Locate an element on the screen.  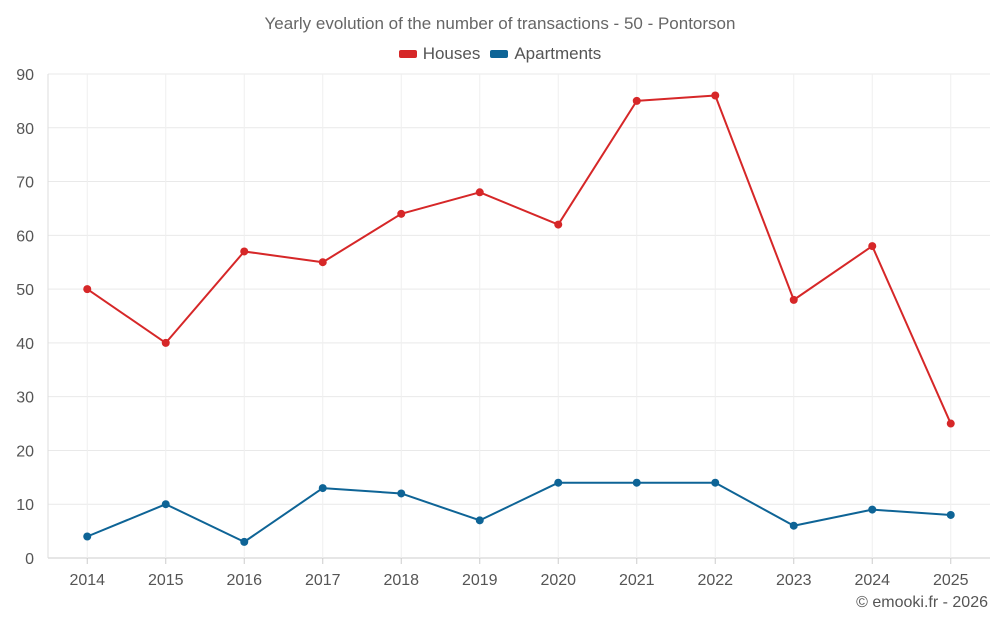
x-tick-label: 2018 is located at coordinates (401, 580).